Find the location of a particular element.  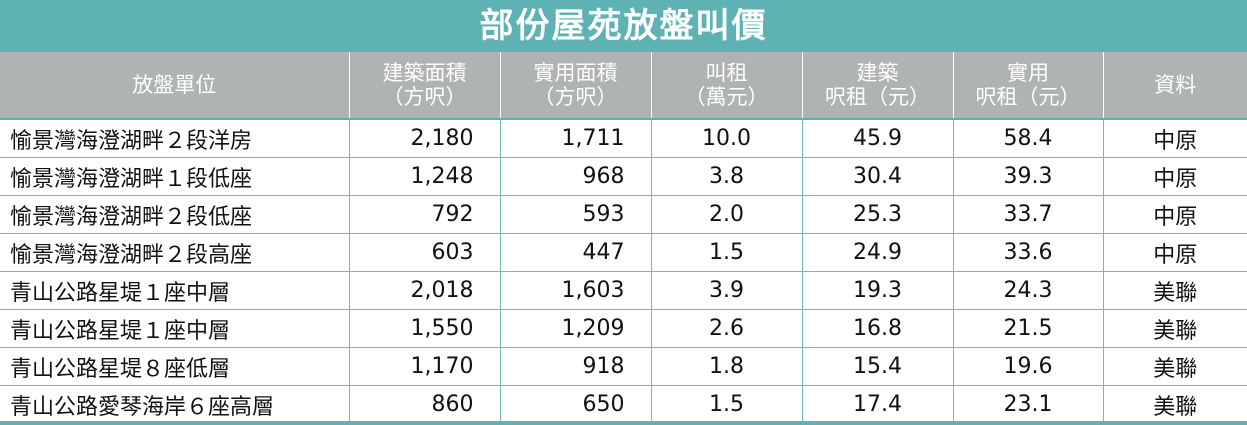

cell-gross-area: 2,180 is located at coordinates (424, 138).